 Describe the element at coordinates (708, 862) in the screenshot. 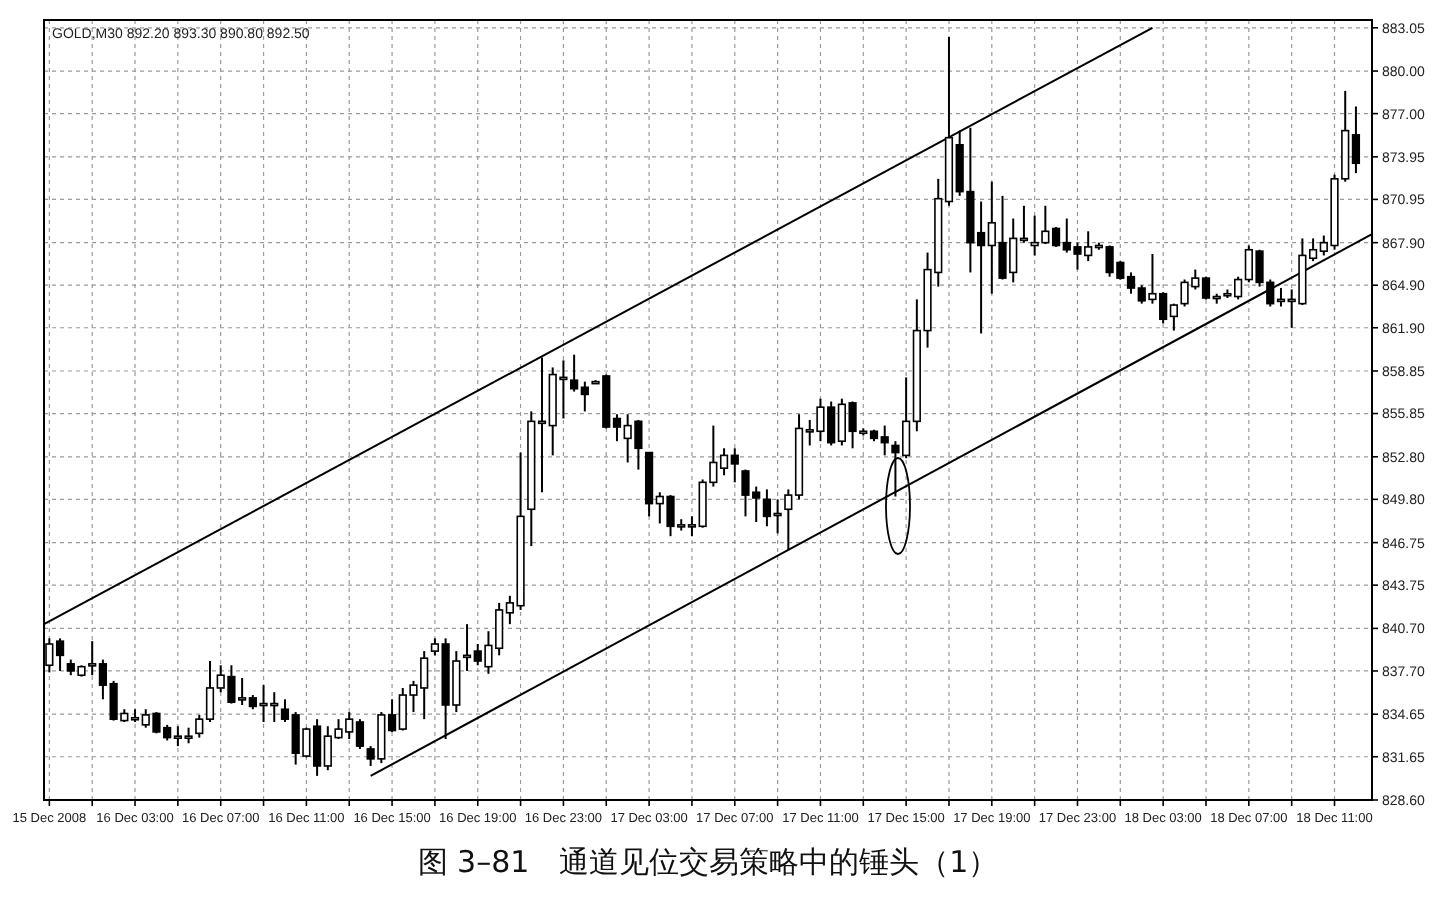

I see `caption: 图 3–81 通道见位交易策略中的锤头（1）` at that location.